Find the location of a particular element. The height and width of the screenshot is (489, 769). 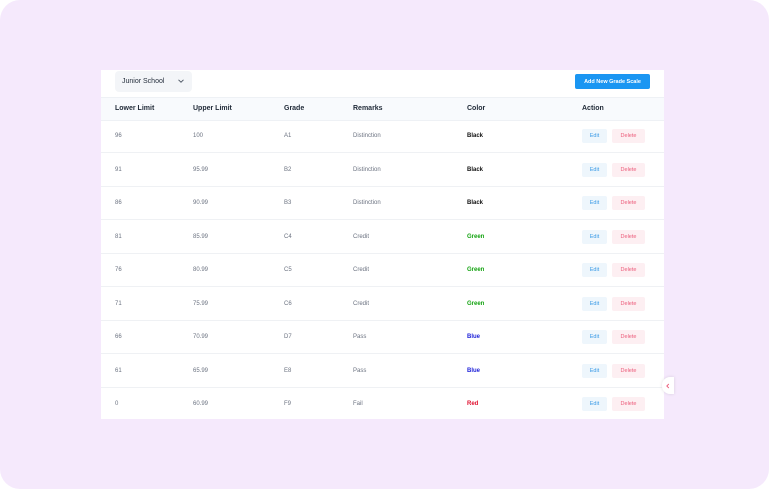

header-action: Action is located at coordinates (593, 108).